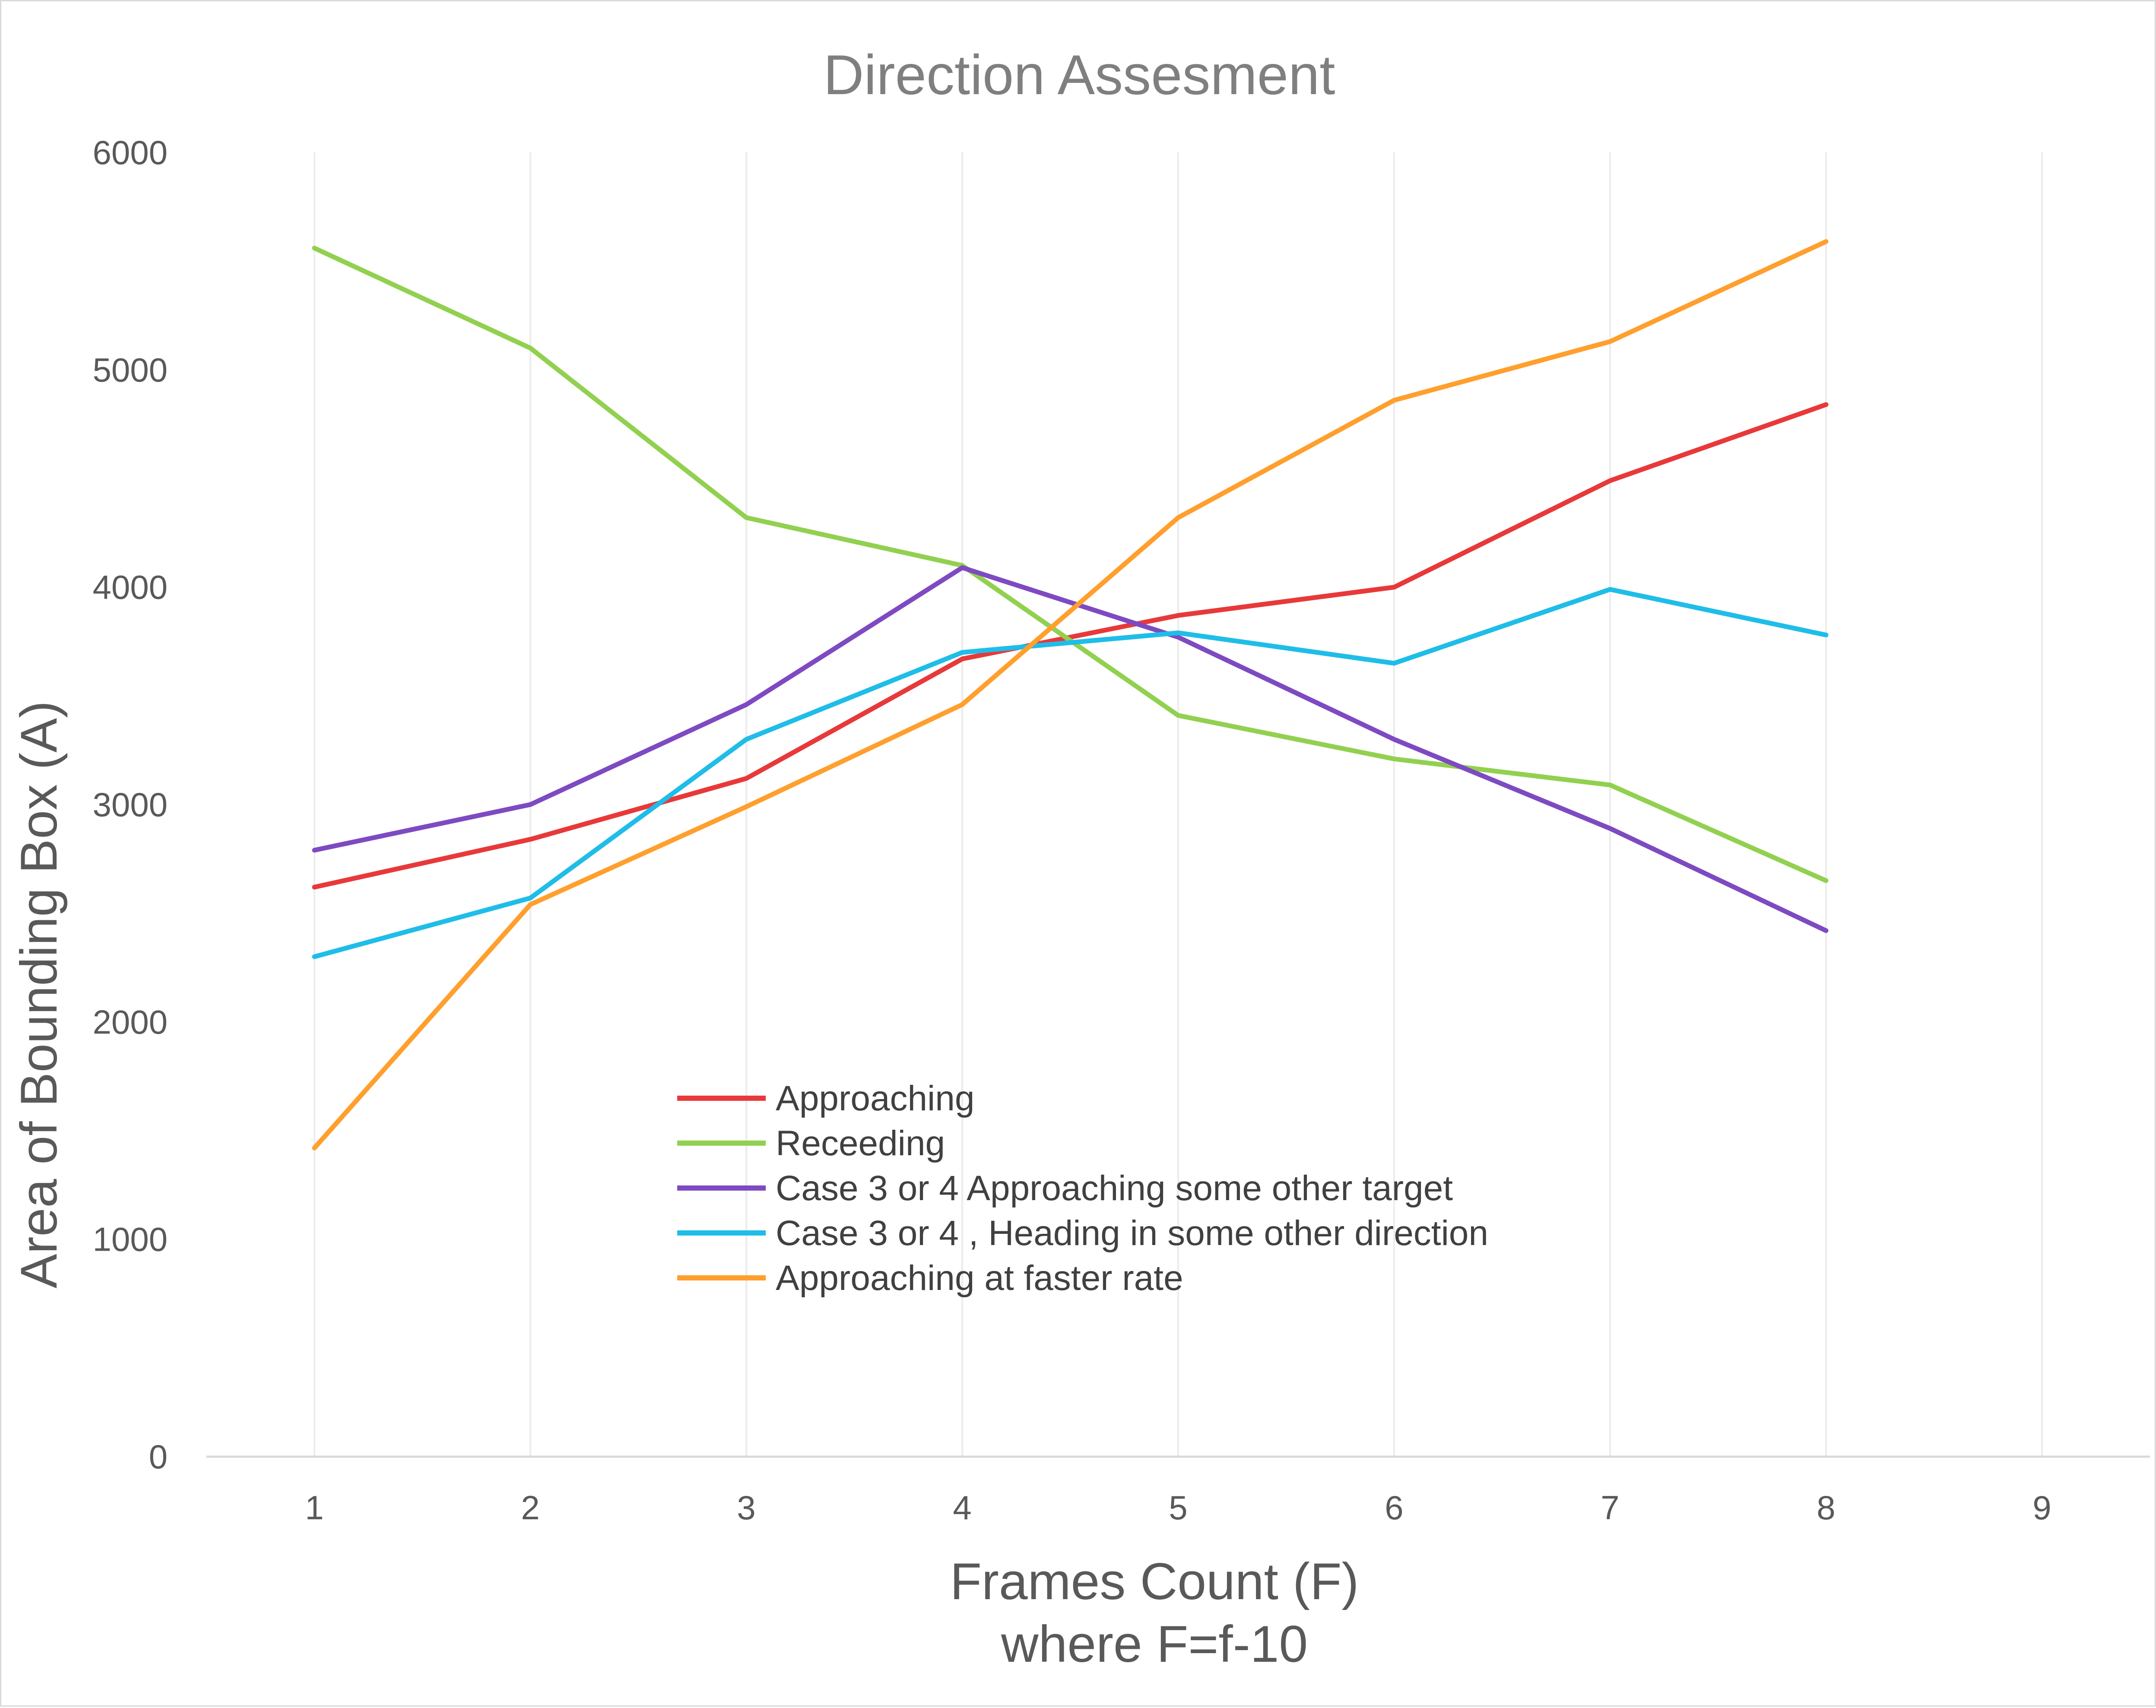 This screenshot has width=2156, height=1708. What do you see at coordinates (39, 995) in the screenshot?
I see `y-axis-label: Area of Bounding Box (A)` at bounding box center [39, 995].